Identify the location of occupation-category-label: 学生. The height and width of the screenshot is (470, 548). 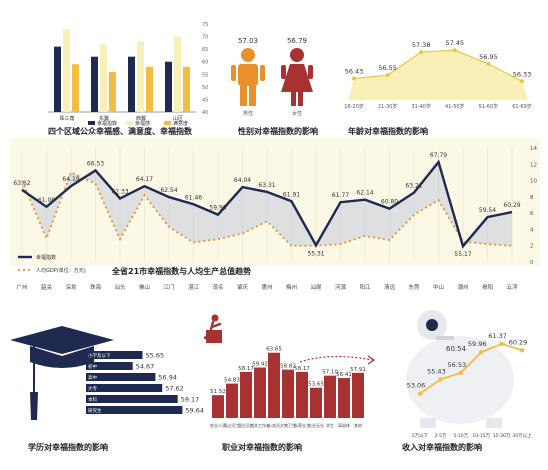
(330, 425).